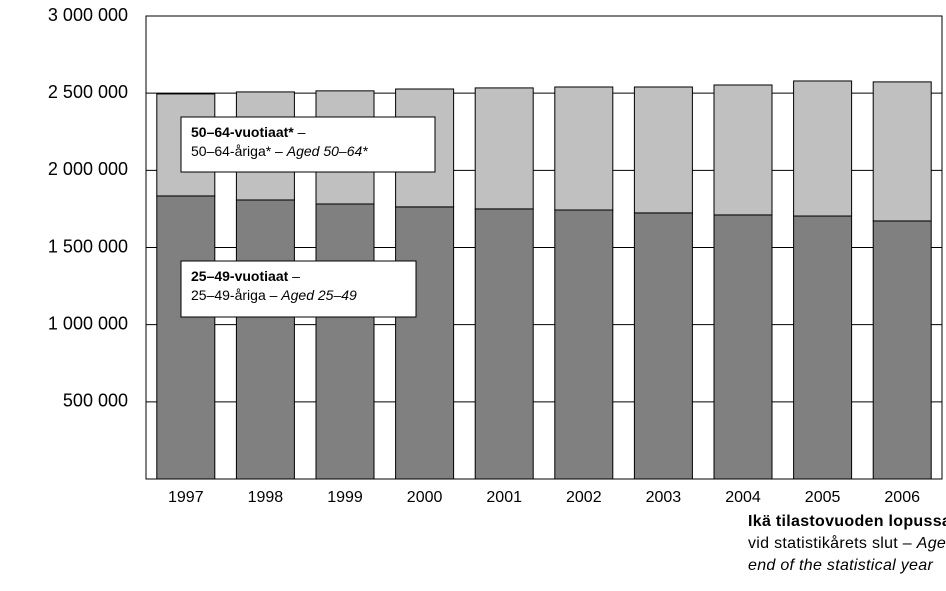 This screenshot has height=591, width=946. What do you see at coordinates (88, 246) in the screenshot?
I see `y-tick-label: 1 500 000` at bounding box center [88, 246].